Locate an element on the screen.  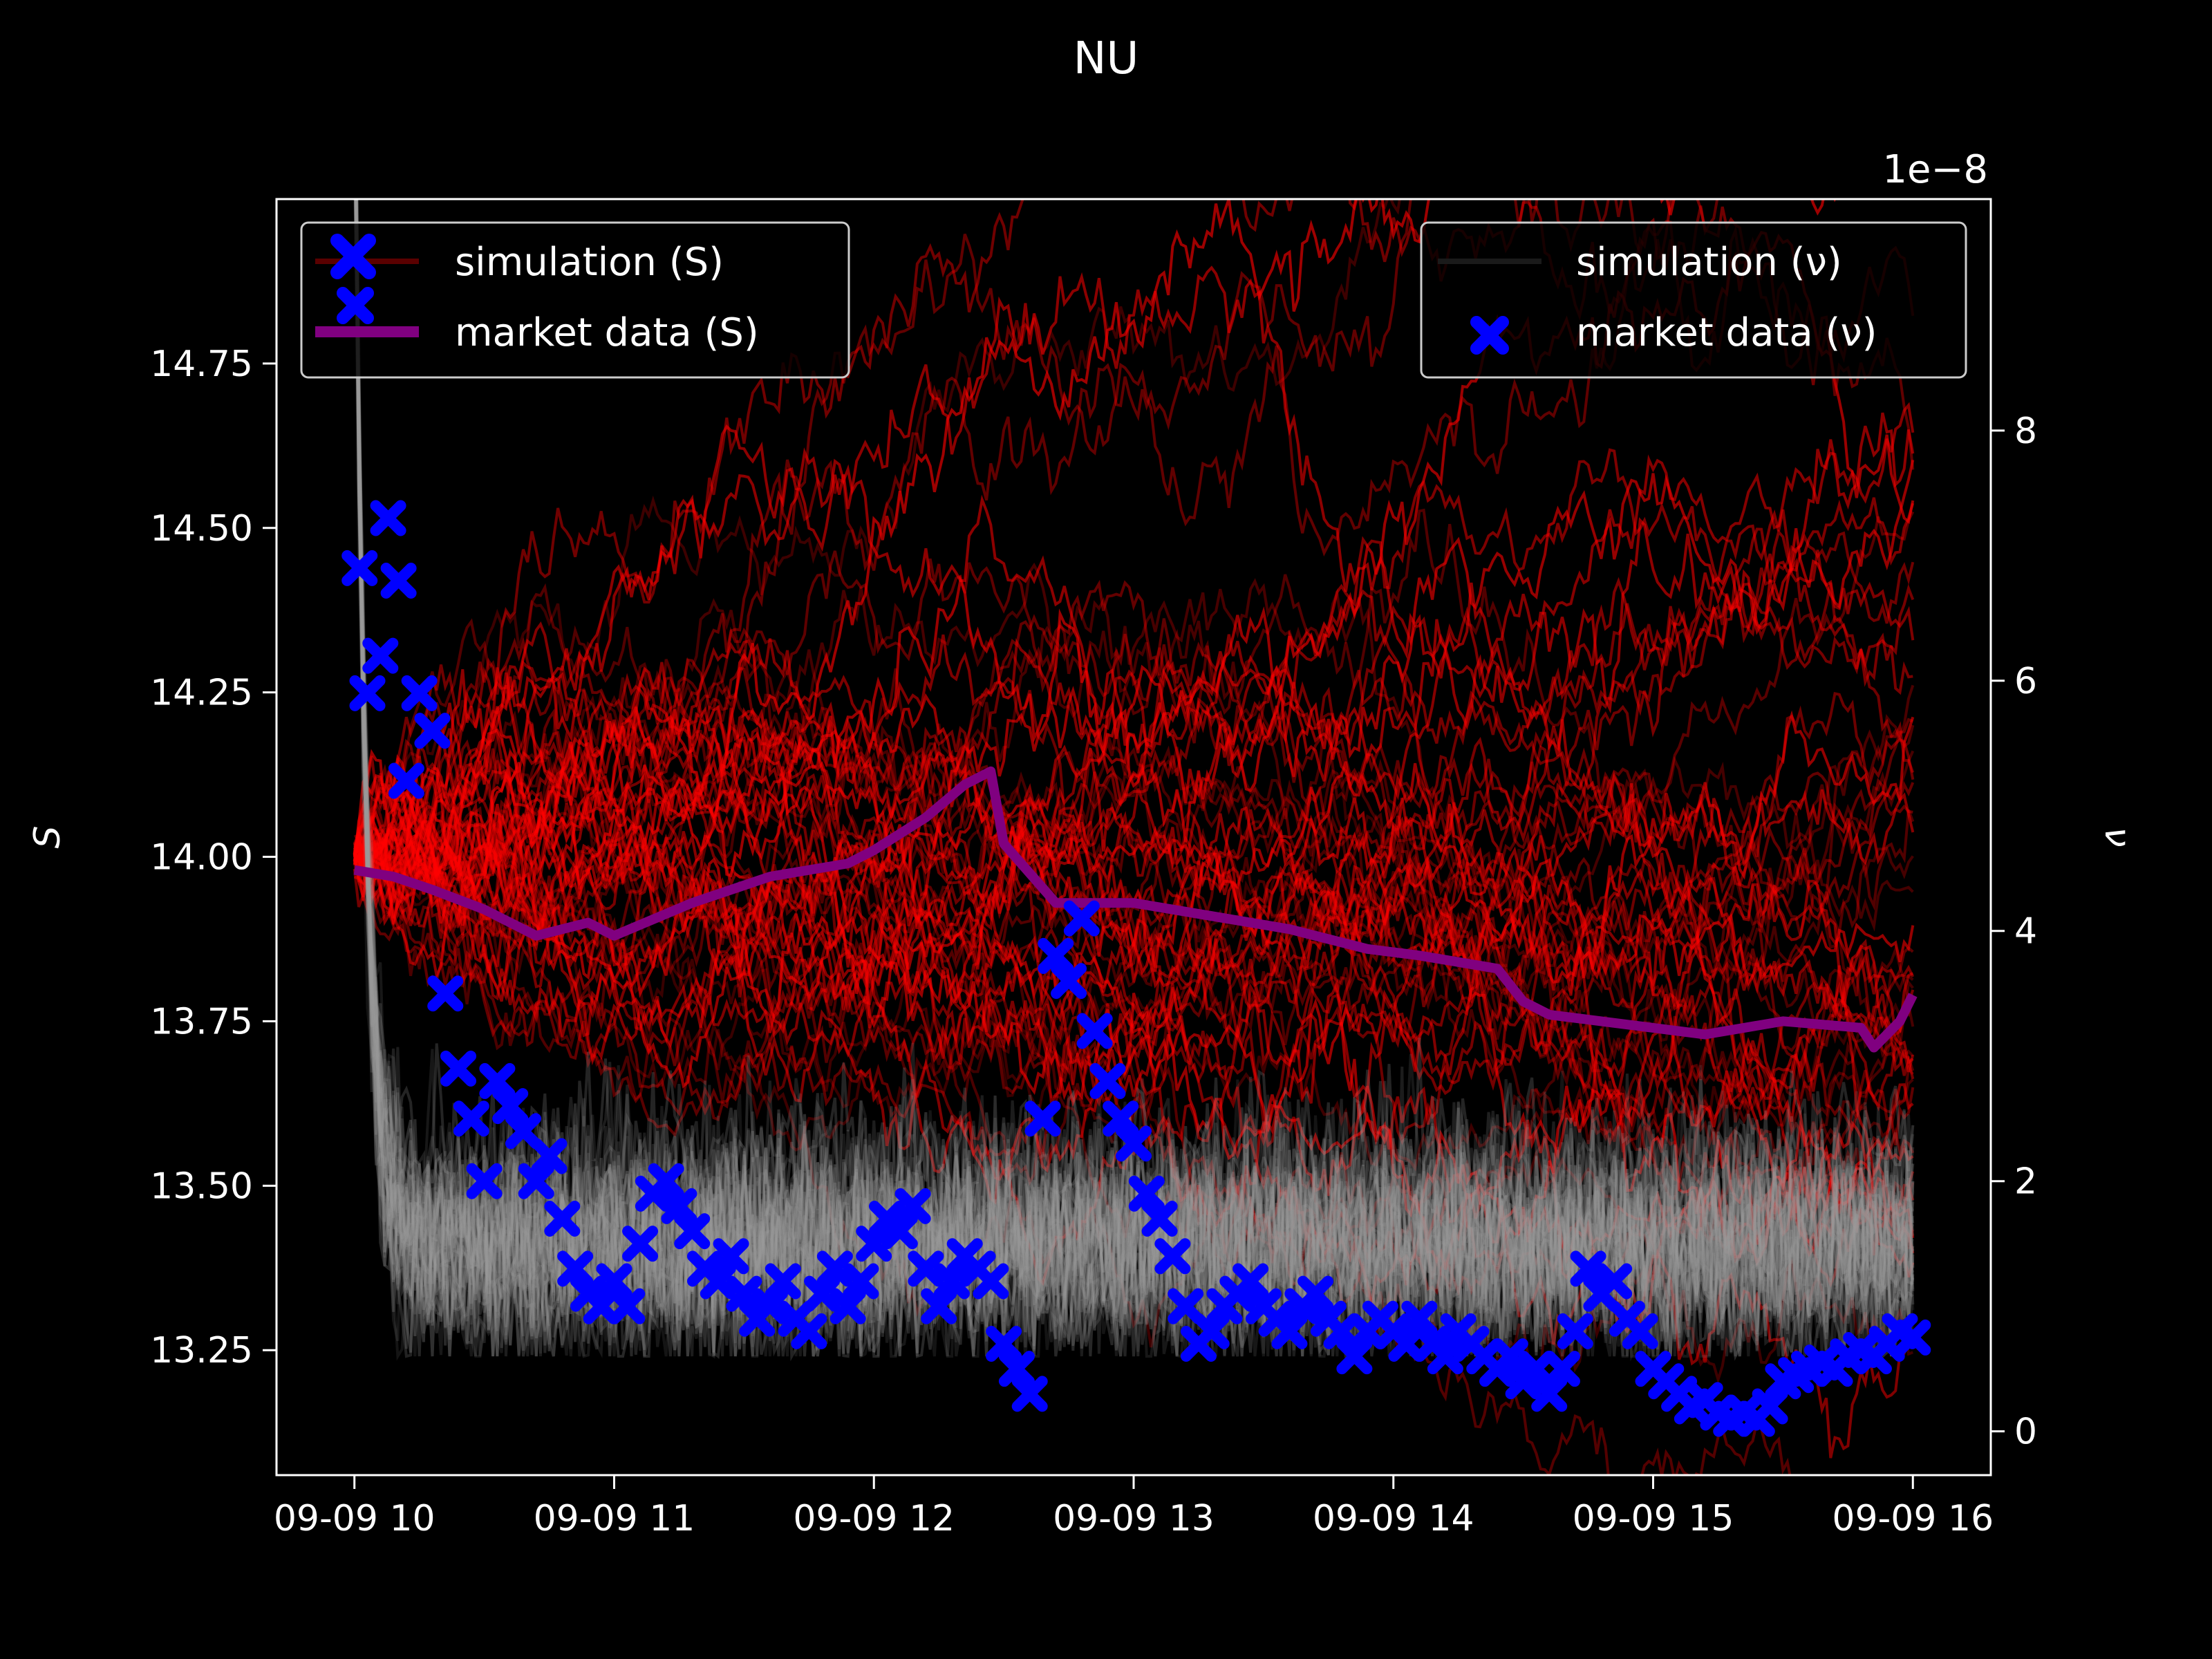
legend-right-frame is located at coordinates (1694, 300).